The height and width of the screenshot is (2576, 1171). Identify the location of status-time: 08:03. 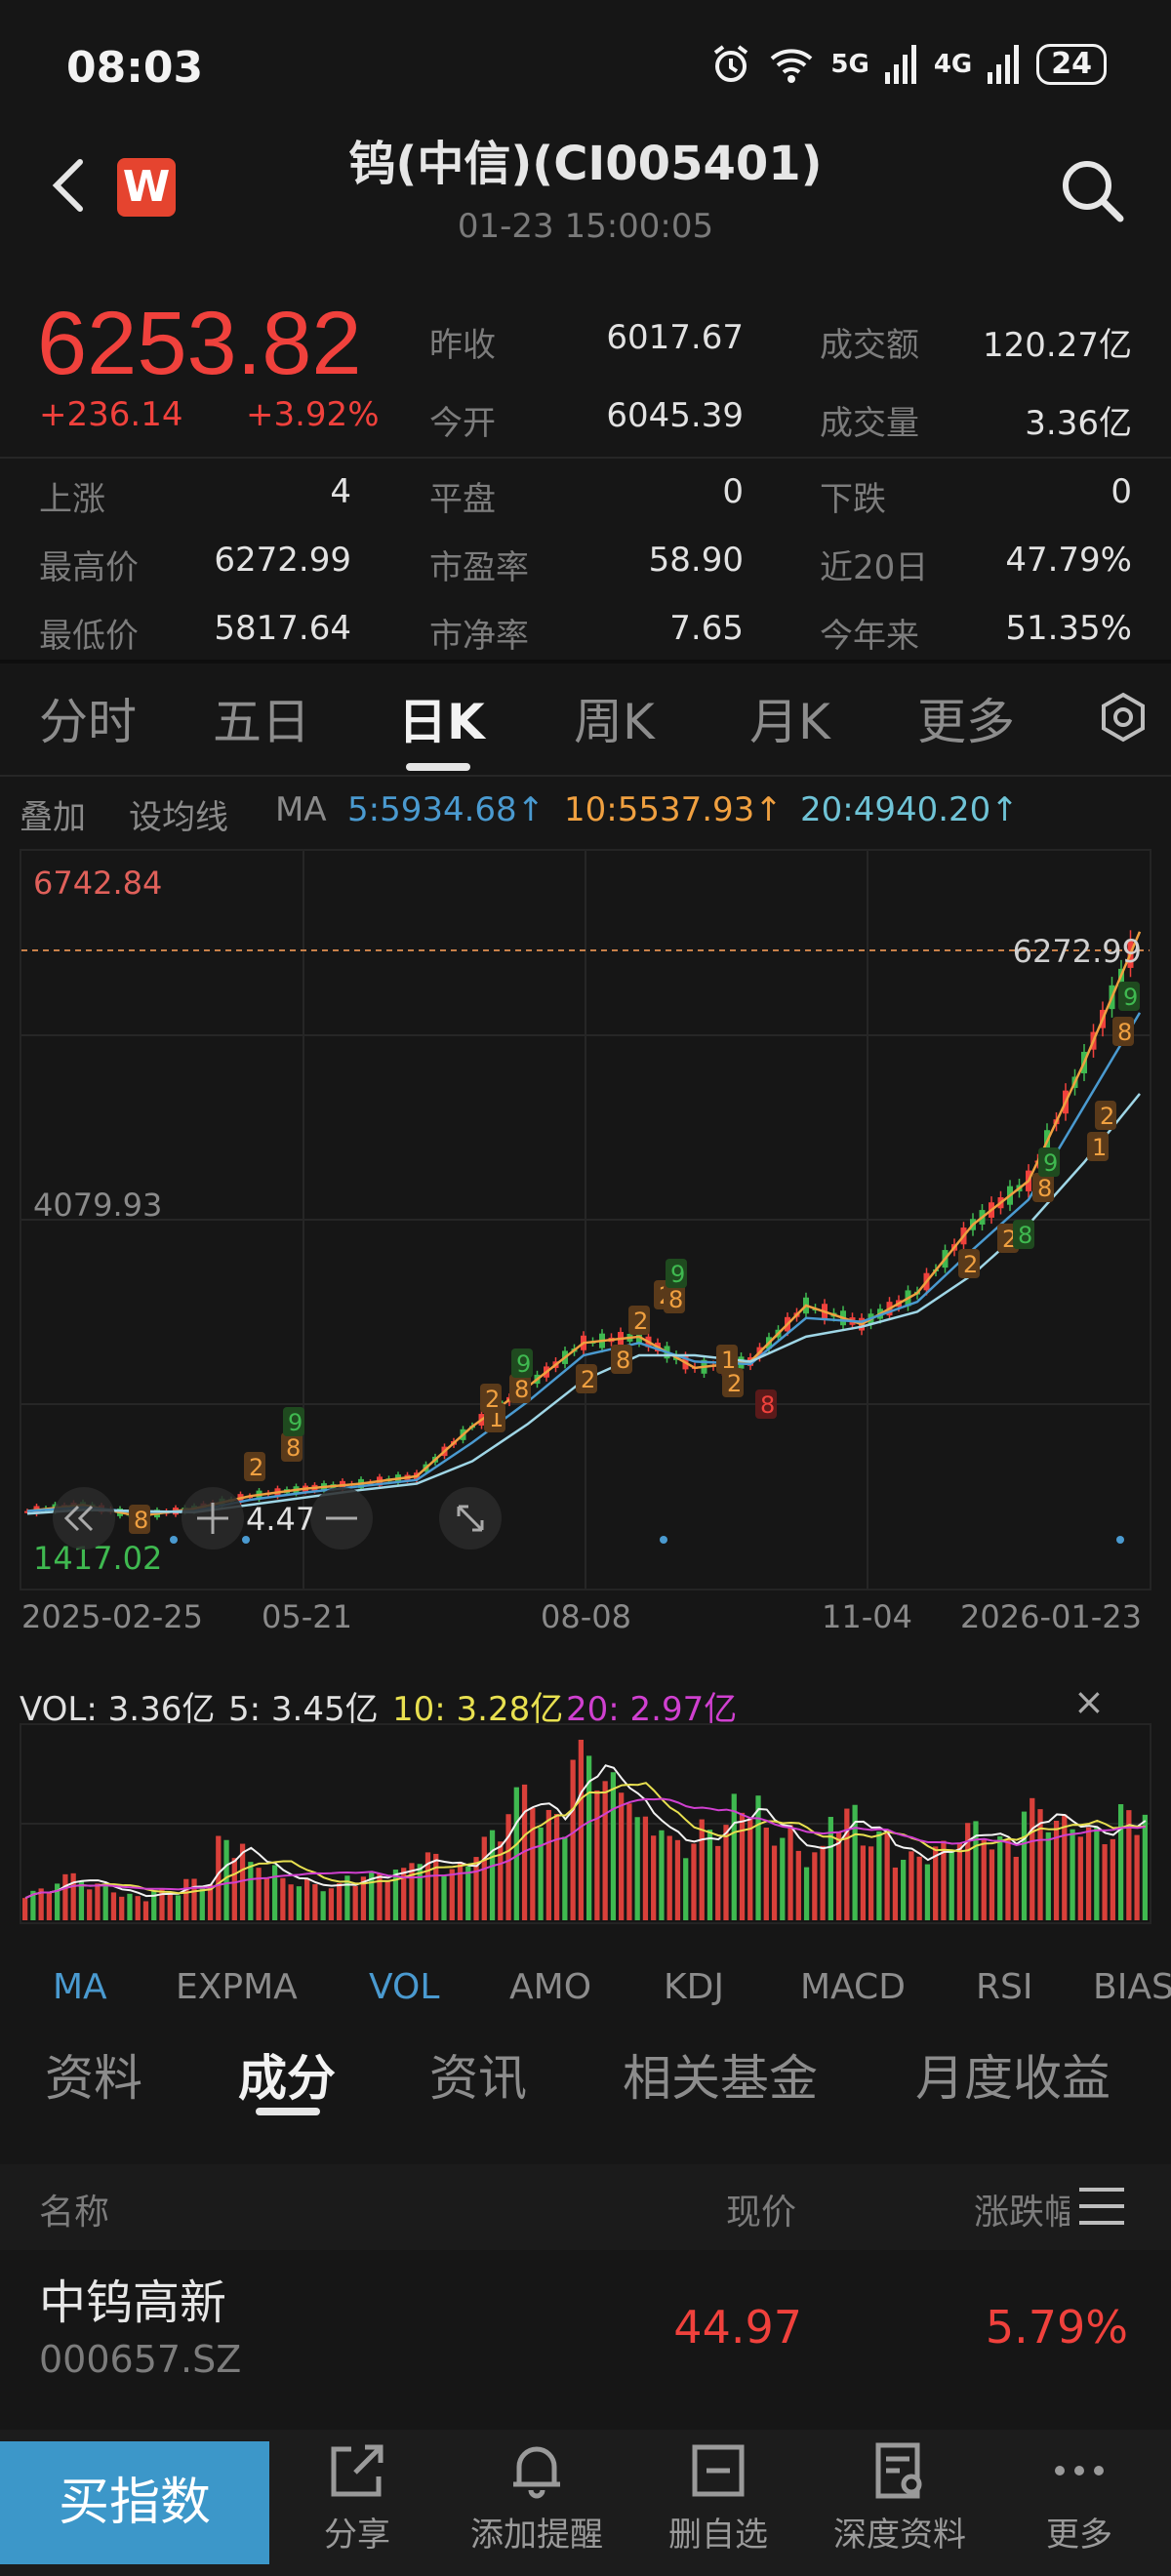
(135, 68).